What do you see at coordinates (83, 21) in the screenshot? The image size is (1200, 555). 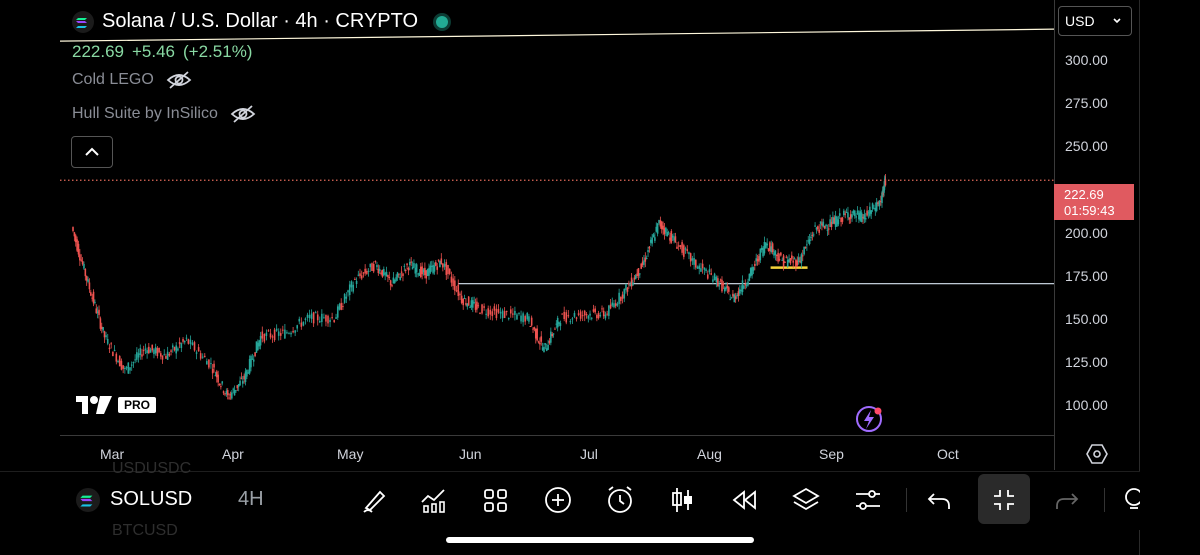 I see `solana-logo-icon` at bounding box center [83, 21].